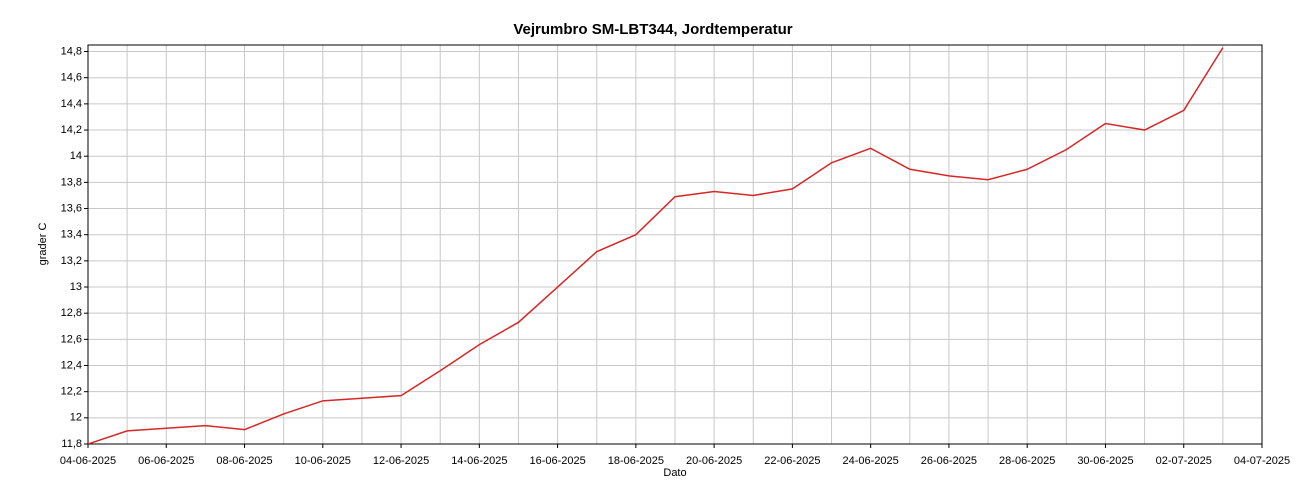 The height and width of the screenshot is (500, 1300). I want to click on y-tick-label: 12,8, so click(71, 313).